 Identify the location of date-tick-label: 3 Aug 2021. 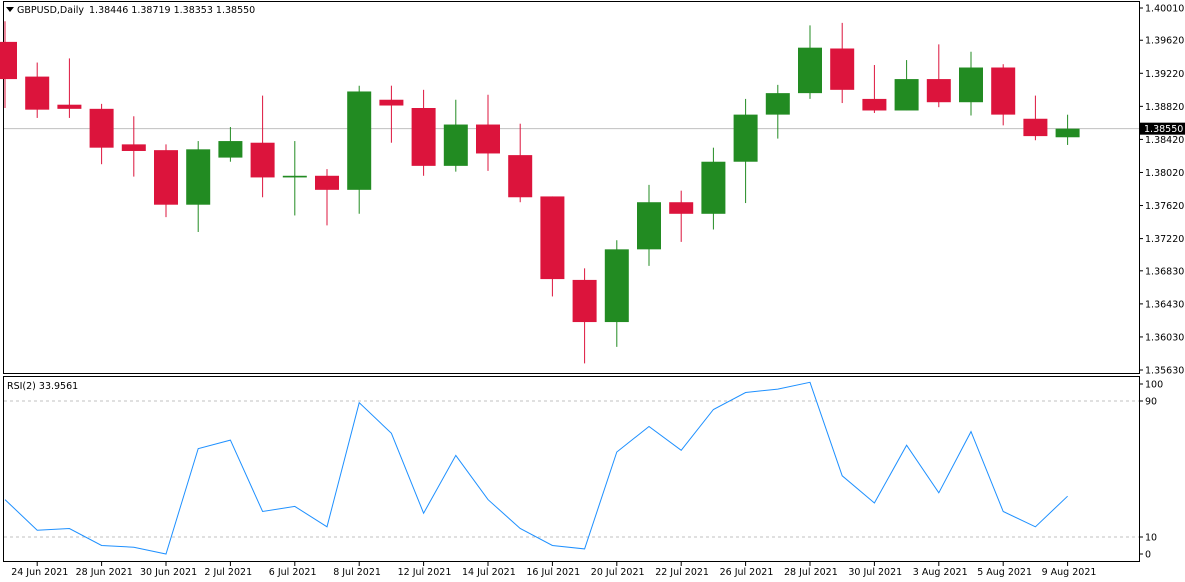
(940, 572).